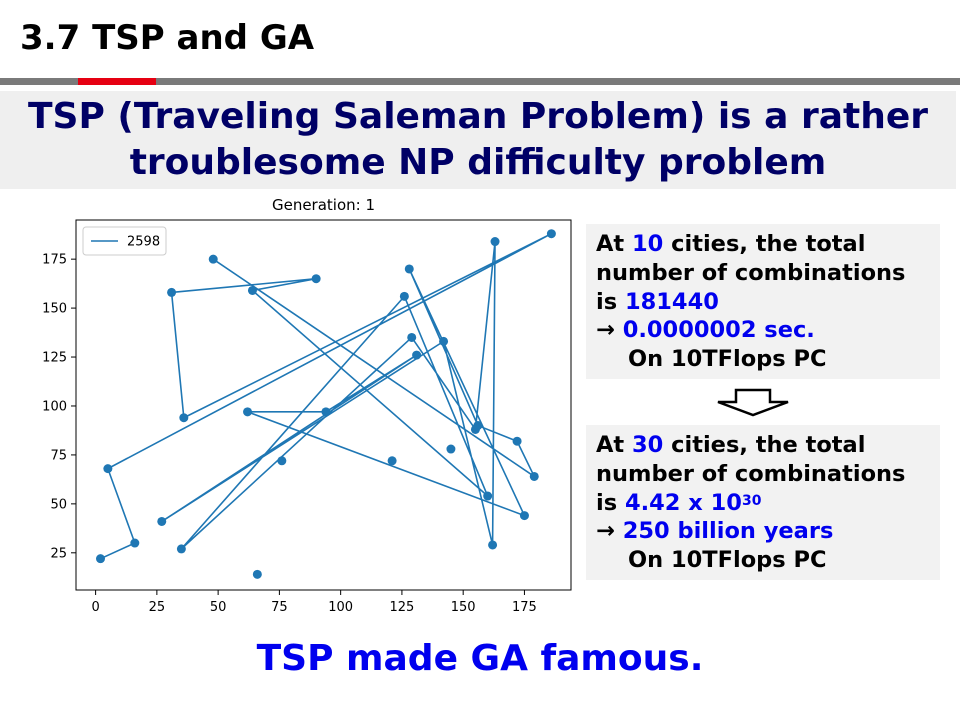  What do you see at coordinates (167, 38) in the screenshot?
I see `slide-title: 3.7 TSP and GA` at bounding box center [167, 38].